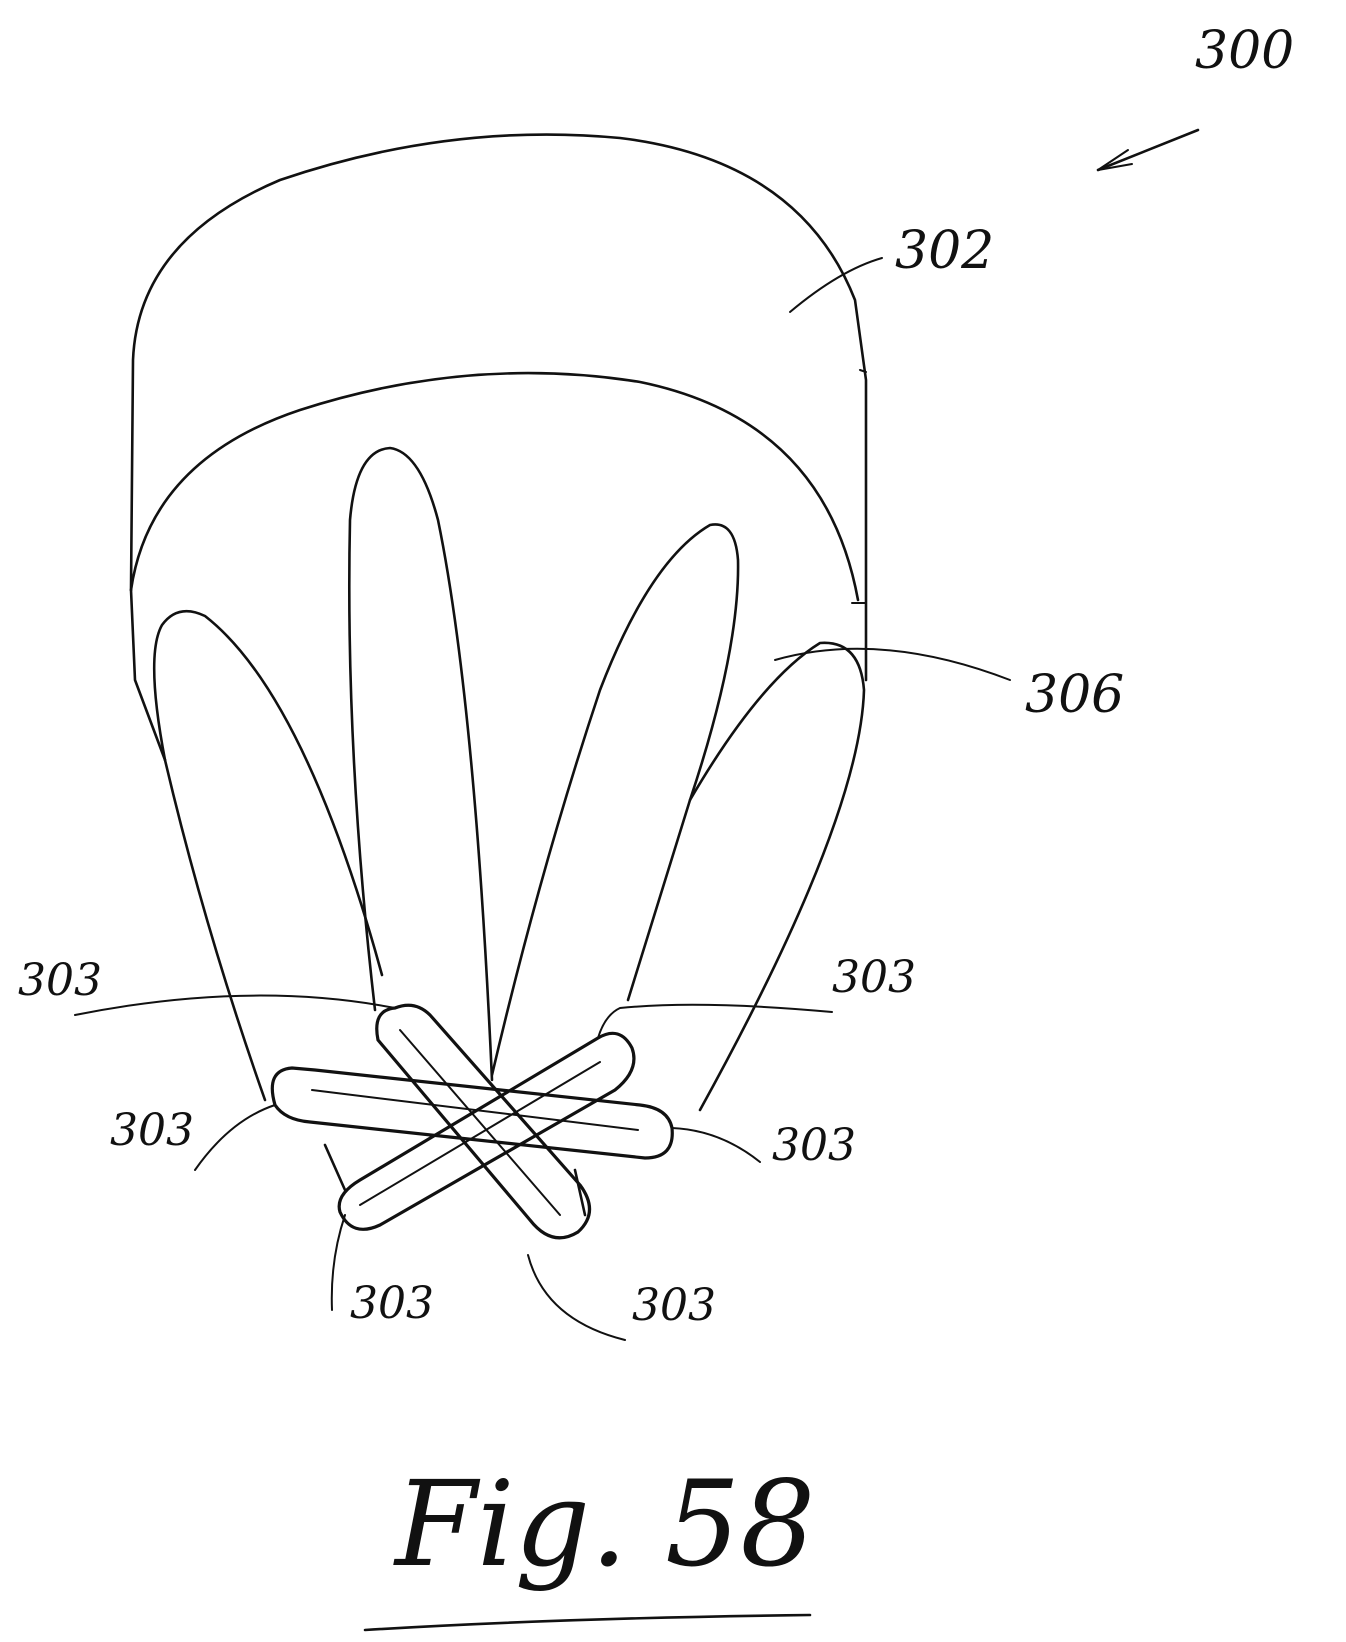 This screenshot has width=1346, height=1642. I want to click on label-300: 300, so click(1244, 51).